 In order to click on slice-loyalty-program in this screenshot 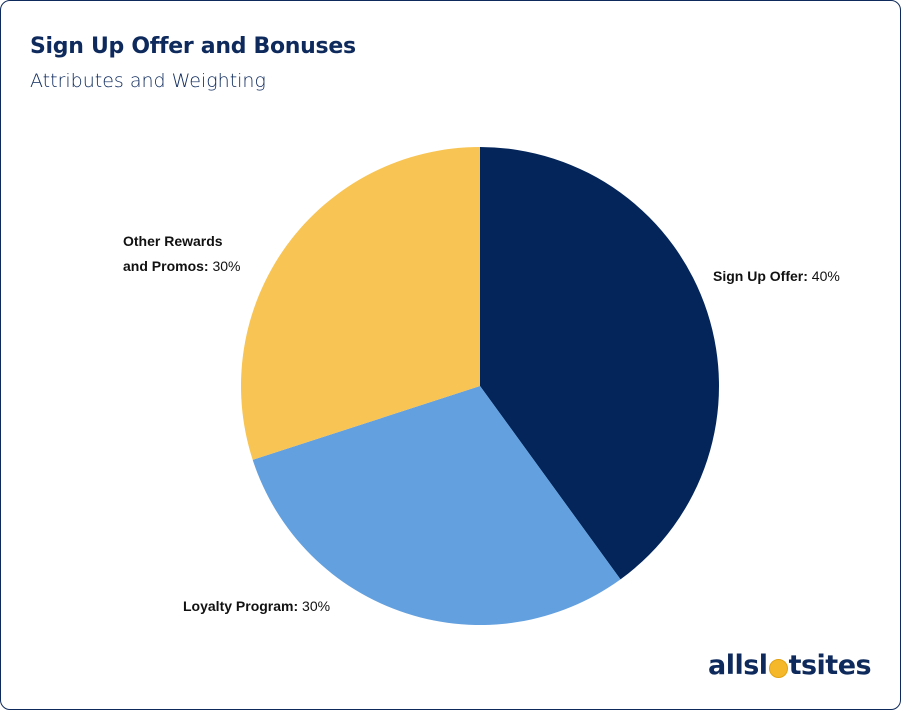, I will do `click(436, 505)`.